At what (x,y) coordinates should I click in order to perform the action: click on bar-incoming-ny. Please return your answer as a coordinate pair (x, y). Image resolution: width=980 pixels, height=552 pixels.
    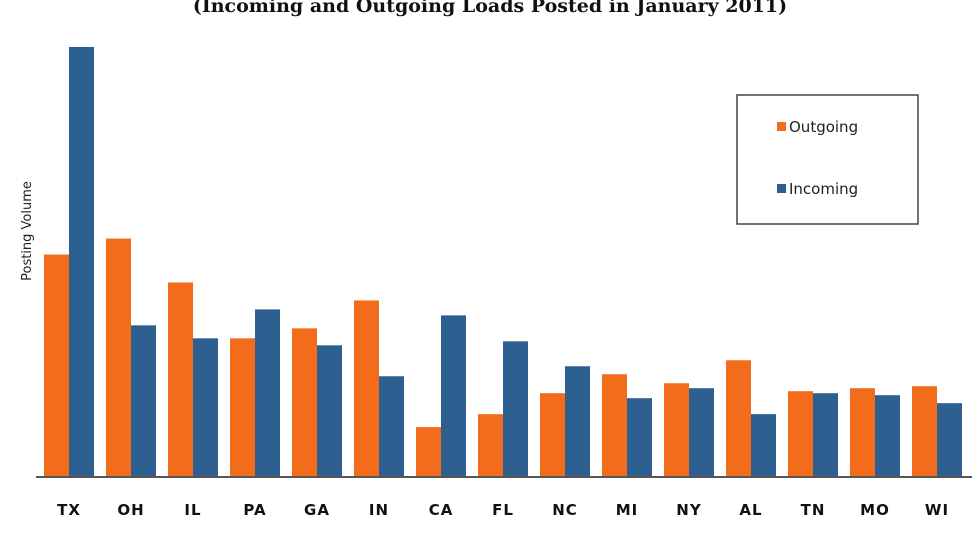
    Looking at the image, I should click on (701, 432).